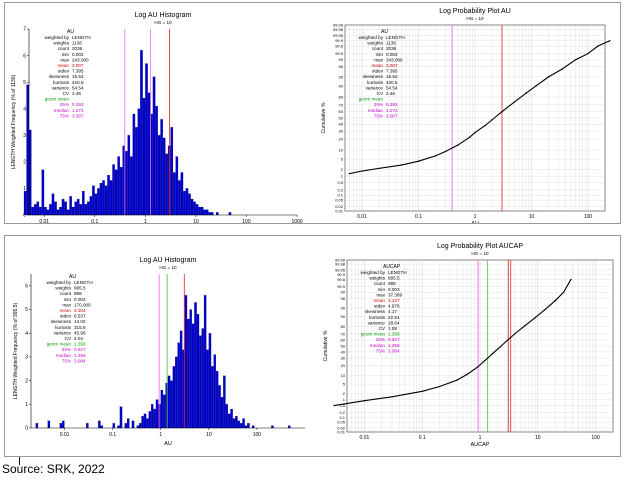  I want to click on stat-value: 420.5, so click(392, 82).